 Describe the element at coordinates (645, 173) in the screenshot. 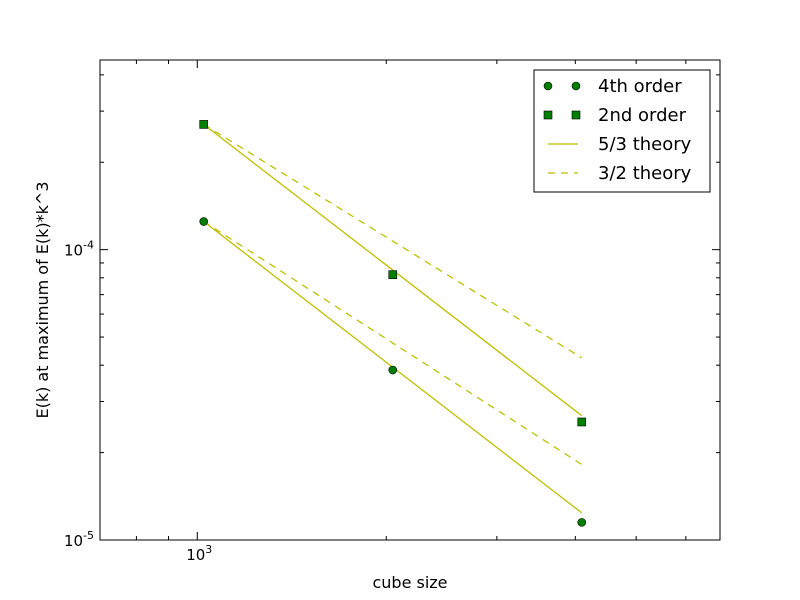

I see `legend-label: 3/2 theory` at that location.